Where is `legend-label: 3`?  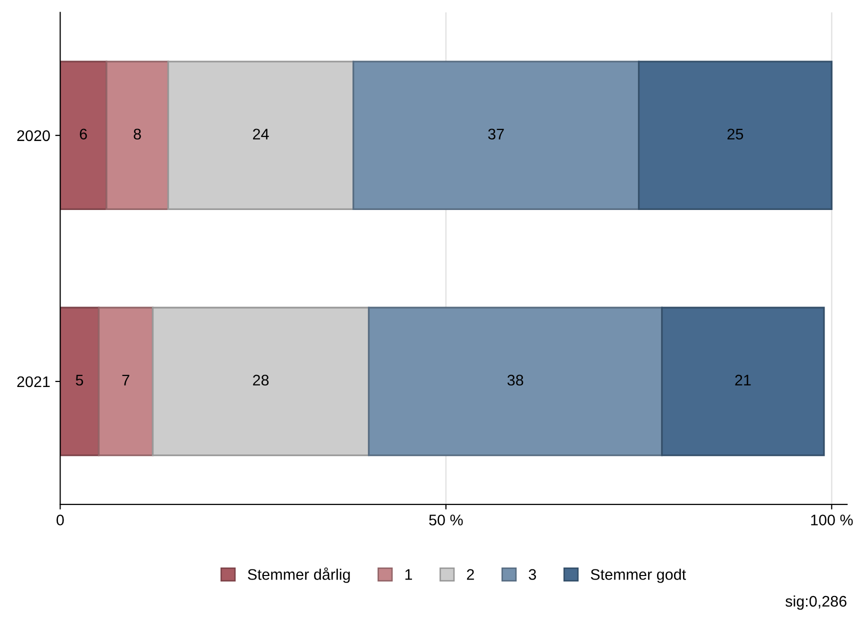
legend-label: 3 is located at coordinates (532, 574).